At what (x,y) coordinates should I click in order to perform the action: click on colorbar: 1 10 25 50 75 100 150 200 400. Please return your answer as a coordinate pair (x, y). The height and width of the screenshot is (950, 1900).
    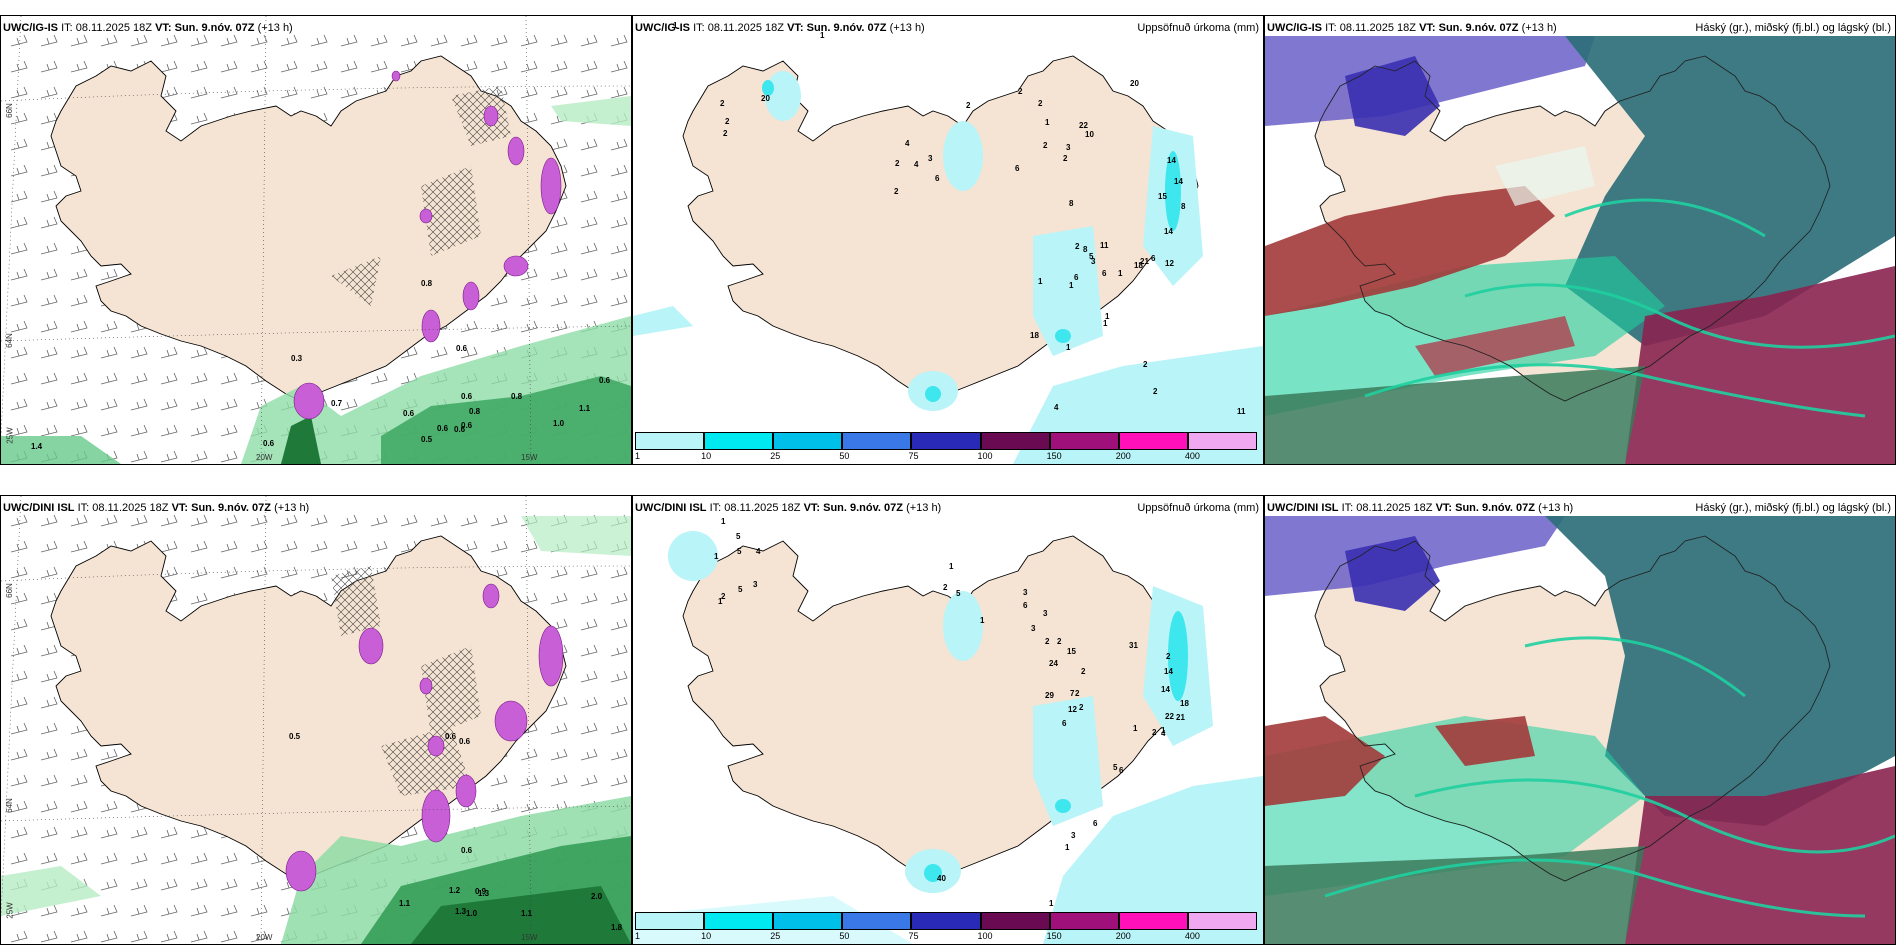
    Looking at the image, I should click on (946, 447).